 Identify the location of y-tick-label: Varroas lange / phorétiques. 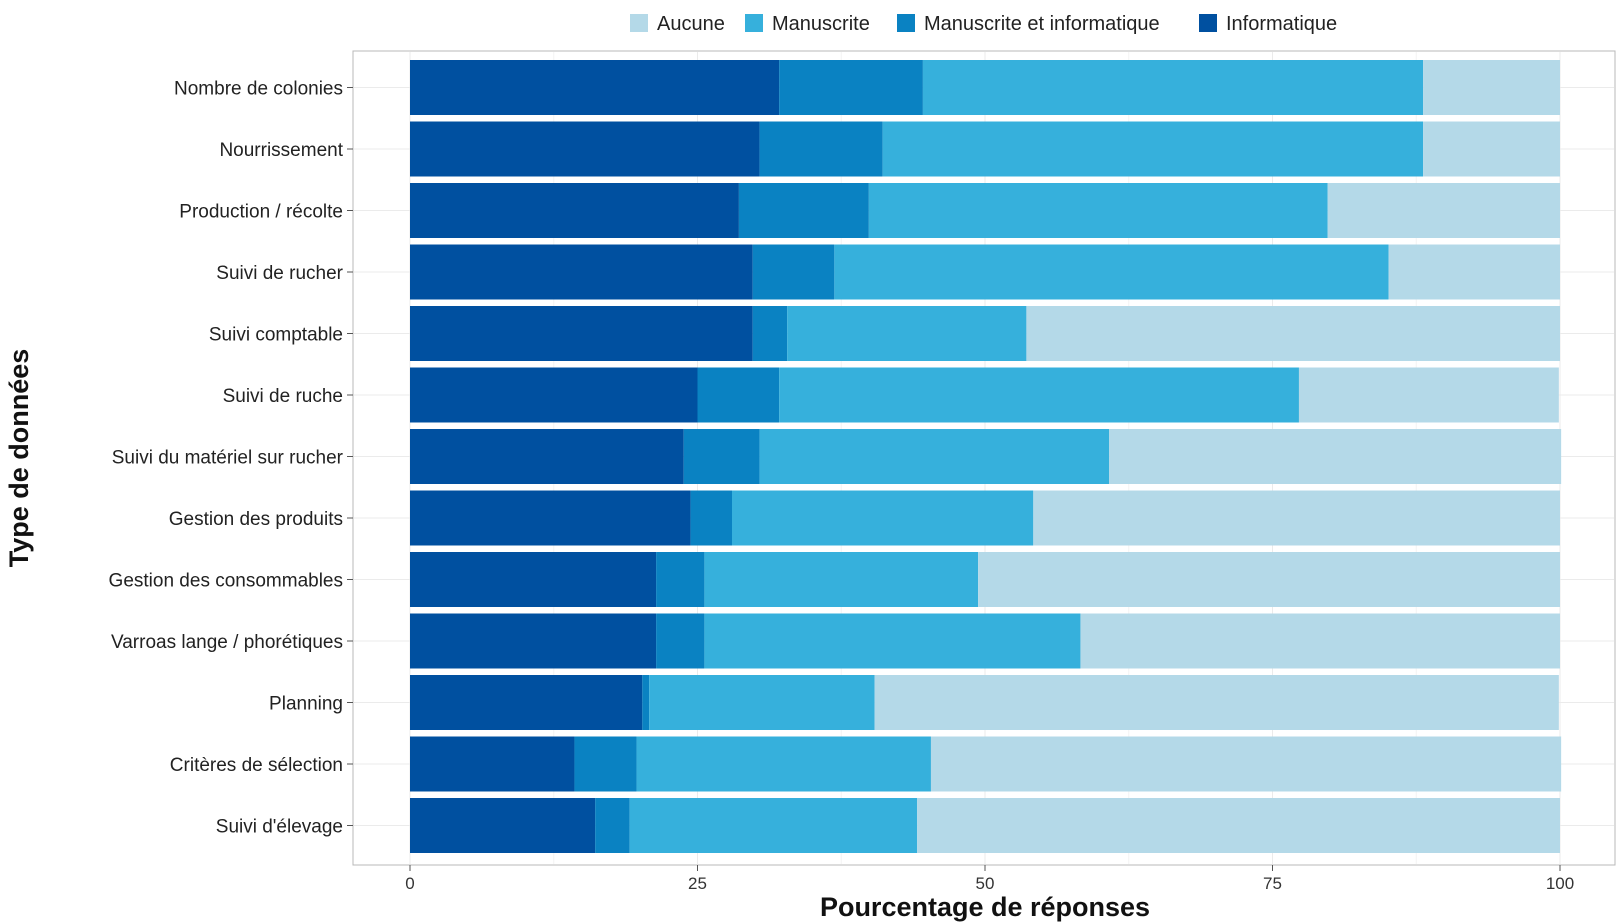
(227, 642).